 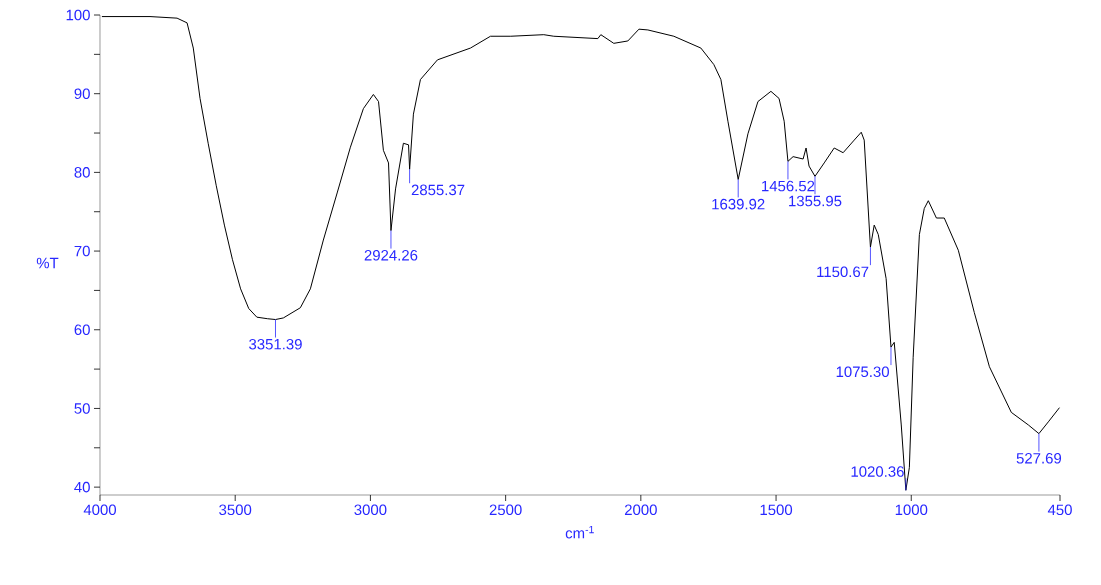 I want to click on x-tick-label: 2000, so click(x=640, y=510).